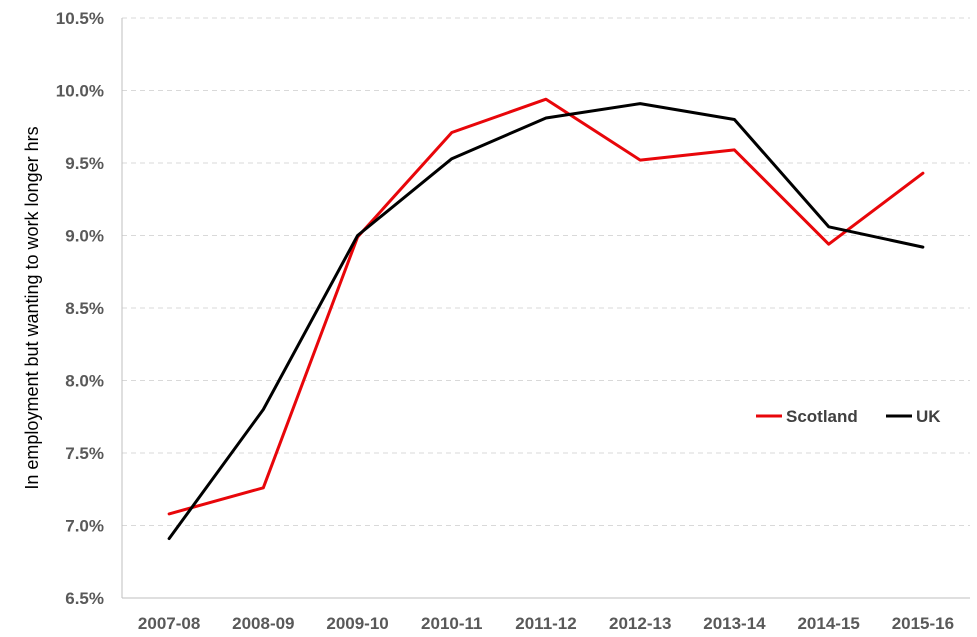 The height and width of the screenshot is (637, 977). Describe the element at coordinates (169, 623) in the screenshot. I see `x-tick-label: 2007-08` at that location.